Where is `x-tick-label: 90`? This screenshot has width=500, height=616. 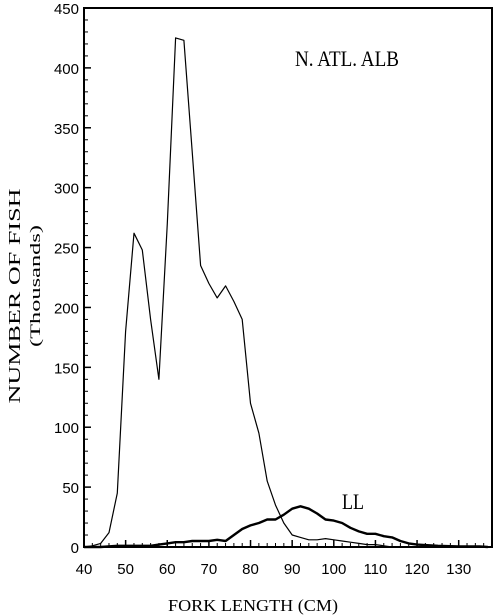
x-tick-label: 90 is located at coordinates (292, 569).